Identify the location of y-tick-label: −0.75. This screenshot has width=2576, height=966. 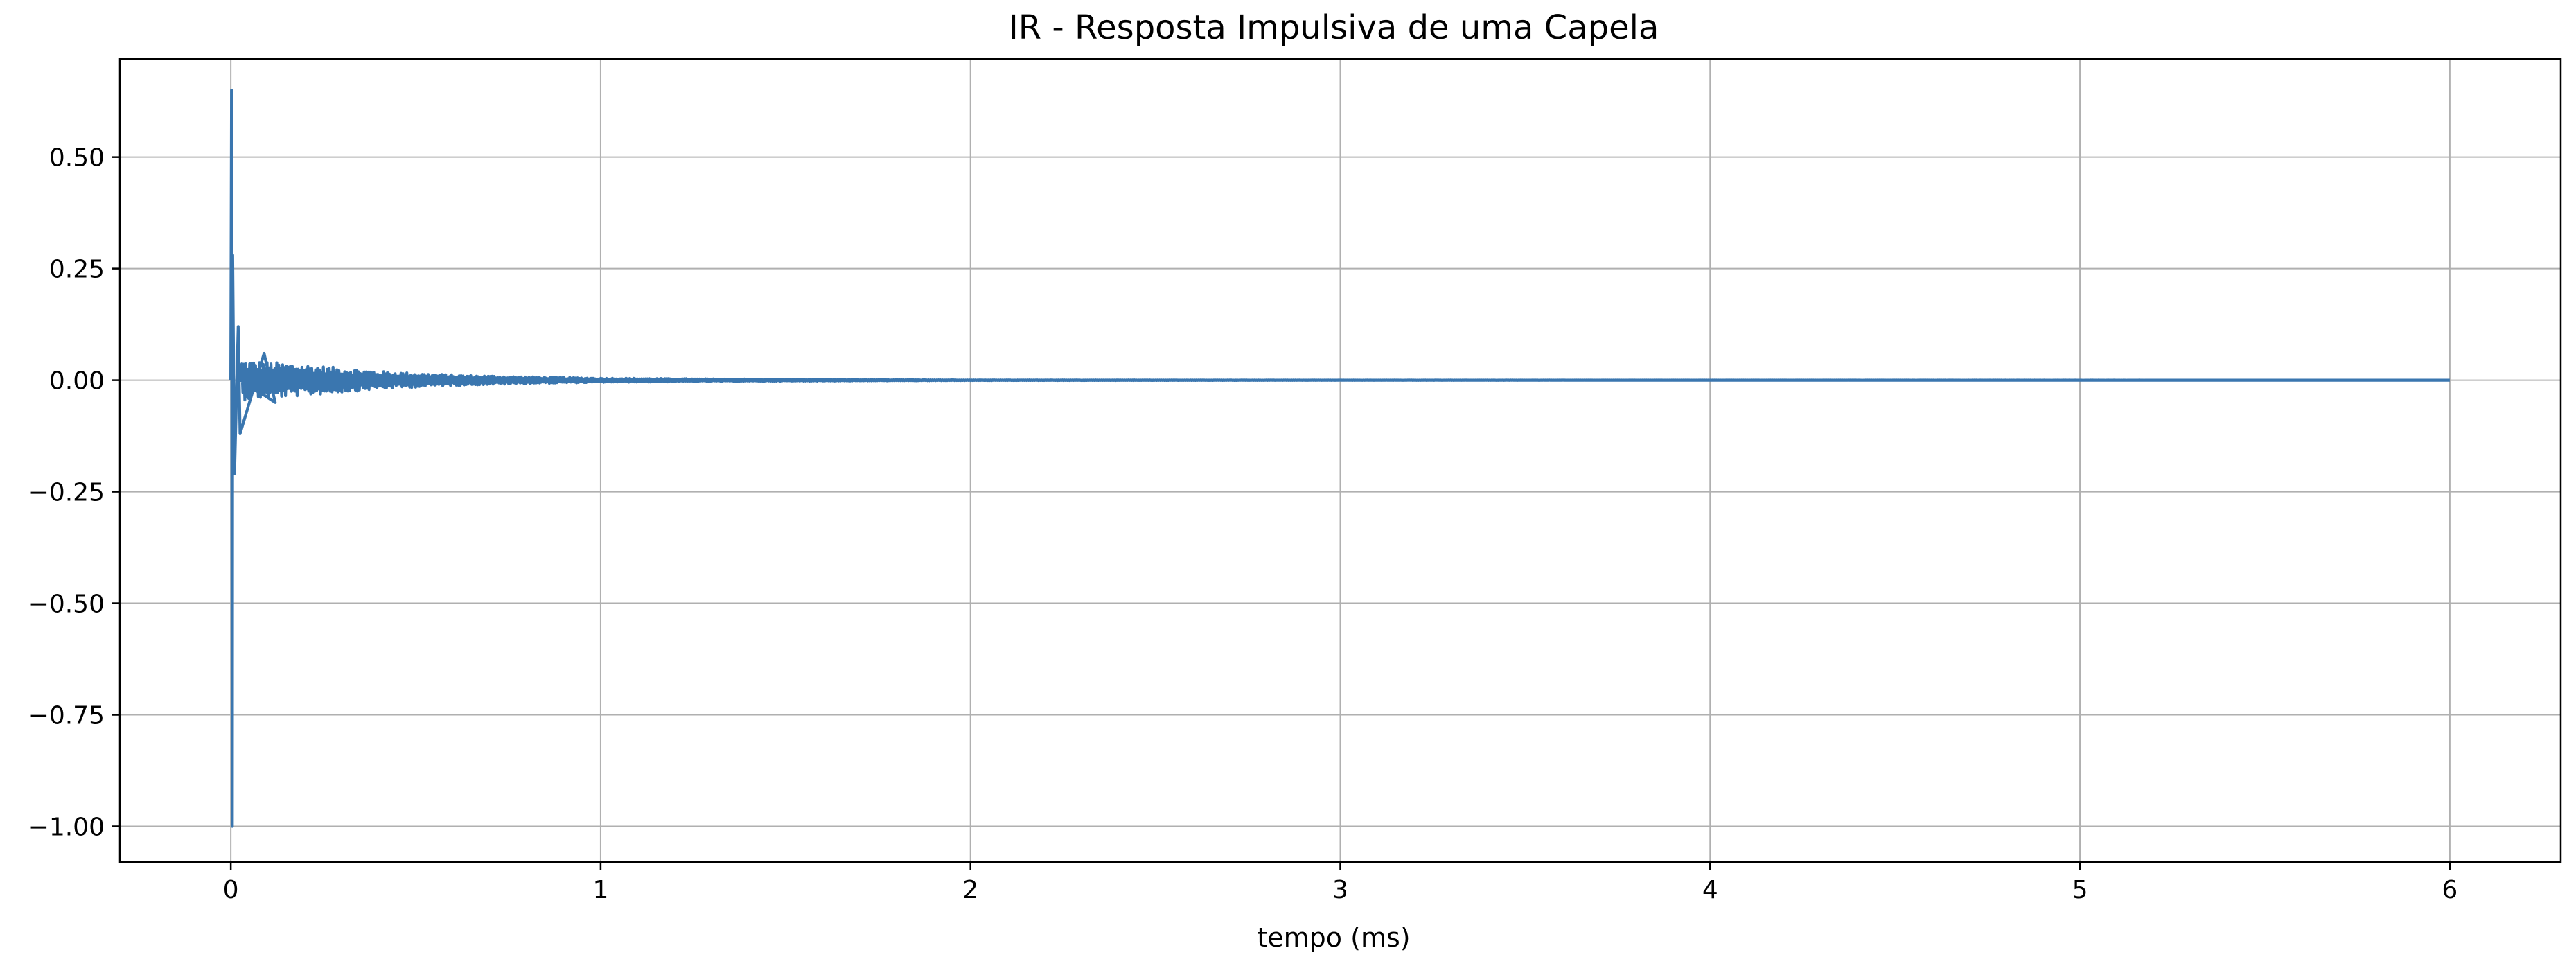
(66, 716).